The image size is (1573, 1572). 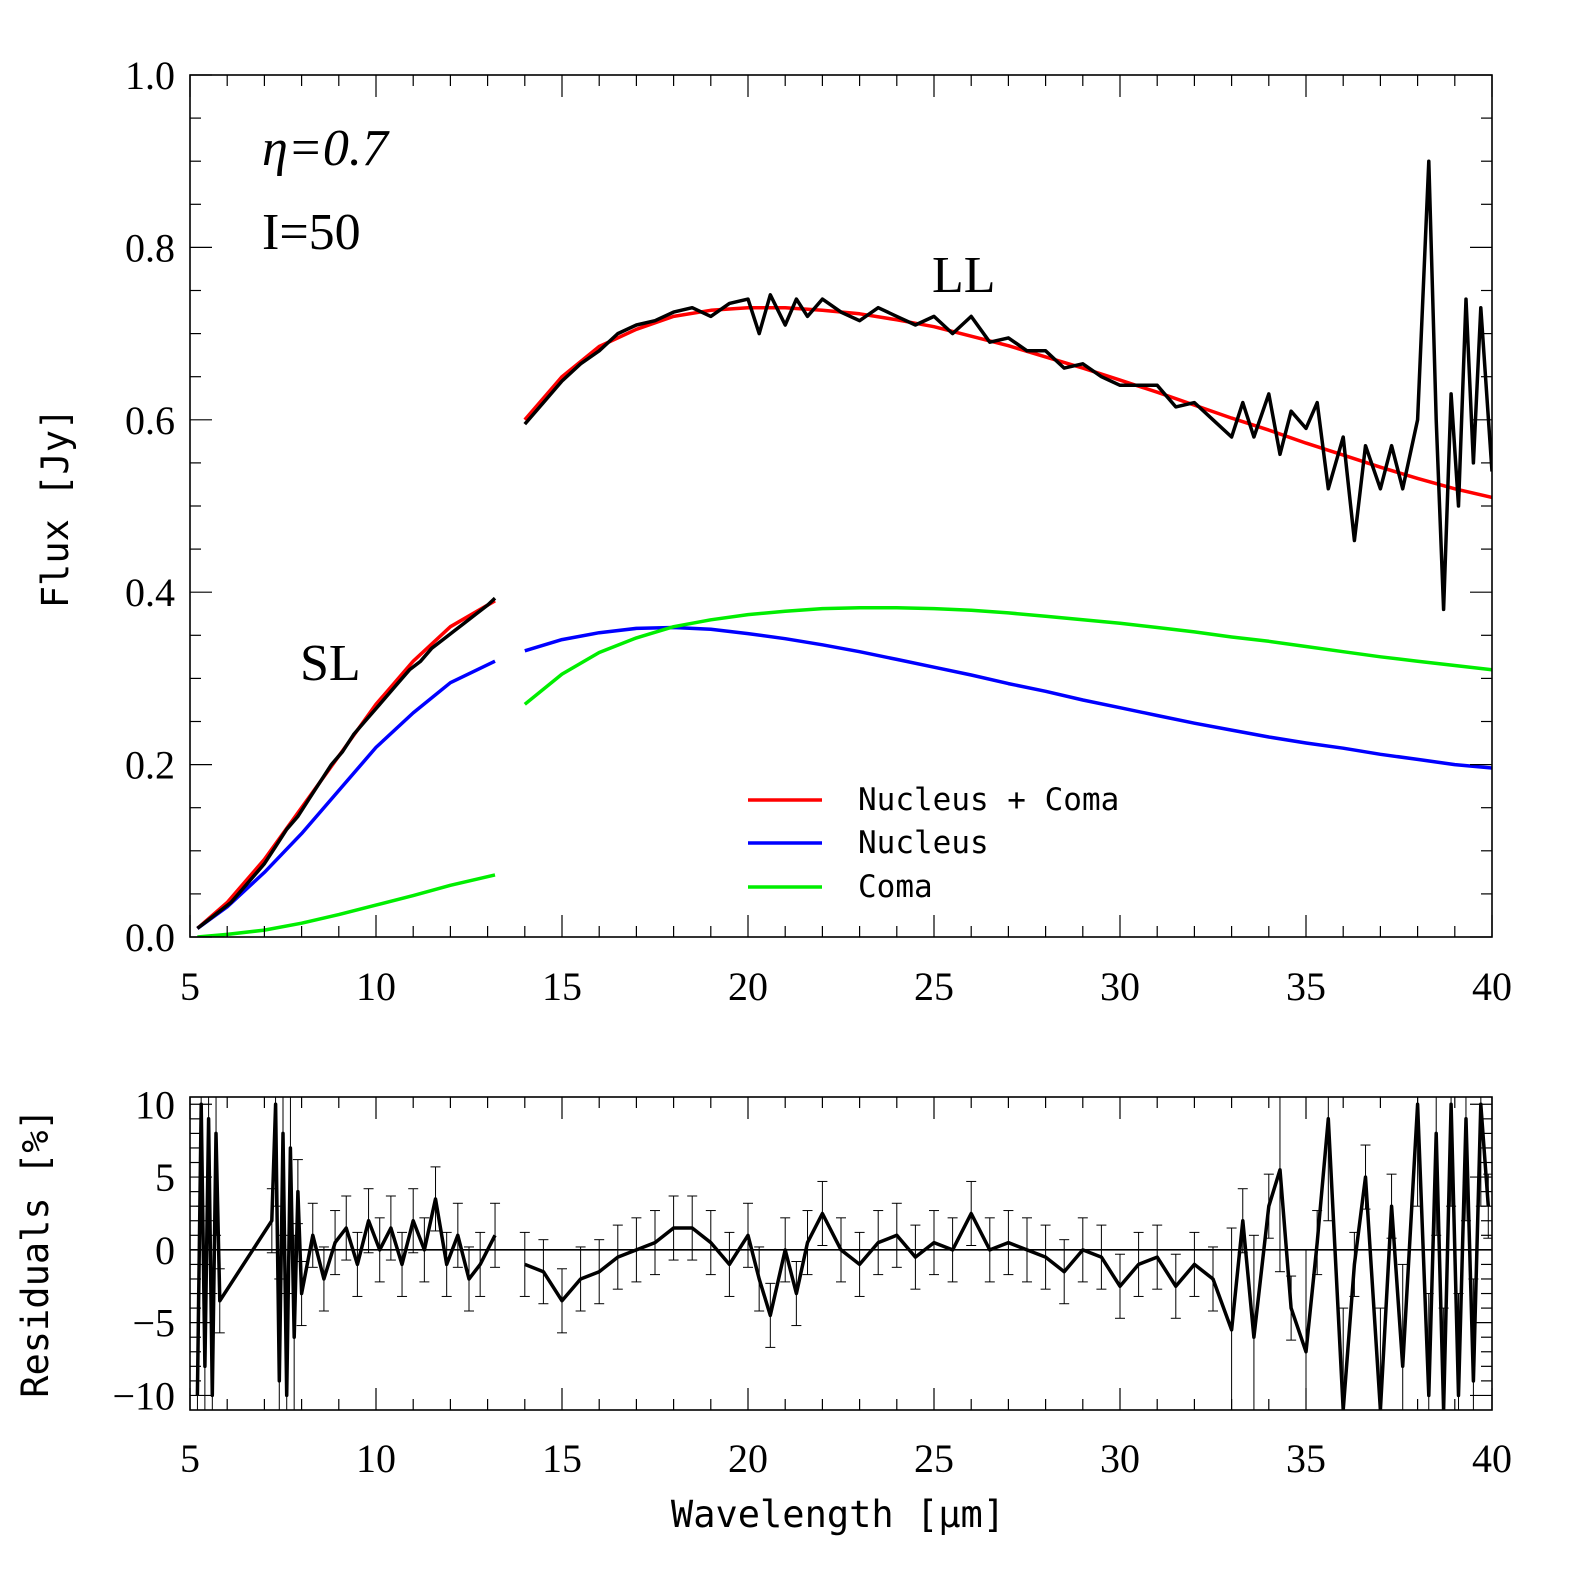 What do you see at coordinates (155, 1104) in the screenshot?
I see `y-tick-label: 10` at bounding box center [155, 1104].